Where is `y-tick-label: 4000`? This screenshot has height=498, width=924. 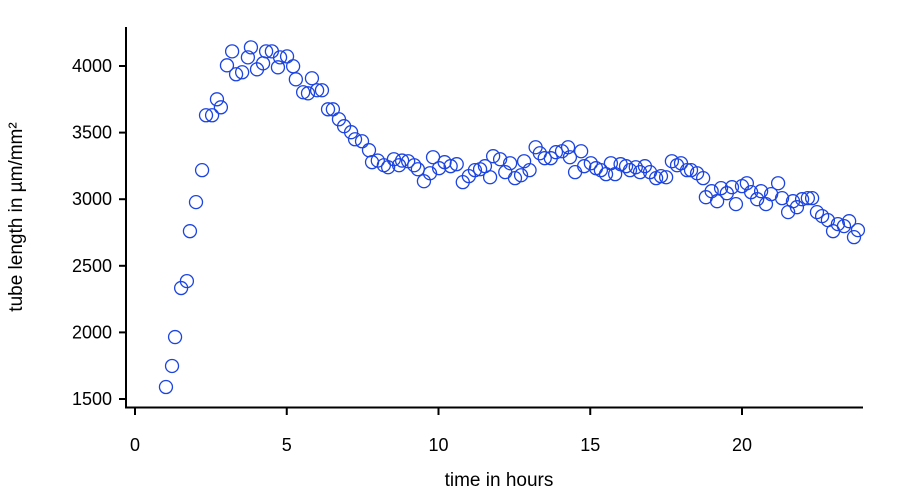
y-tick-label: 4000 is located at coordinates (92, 66).